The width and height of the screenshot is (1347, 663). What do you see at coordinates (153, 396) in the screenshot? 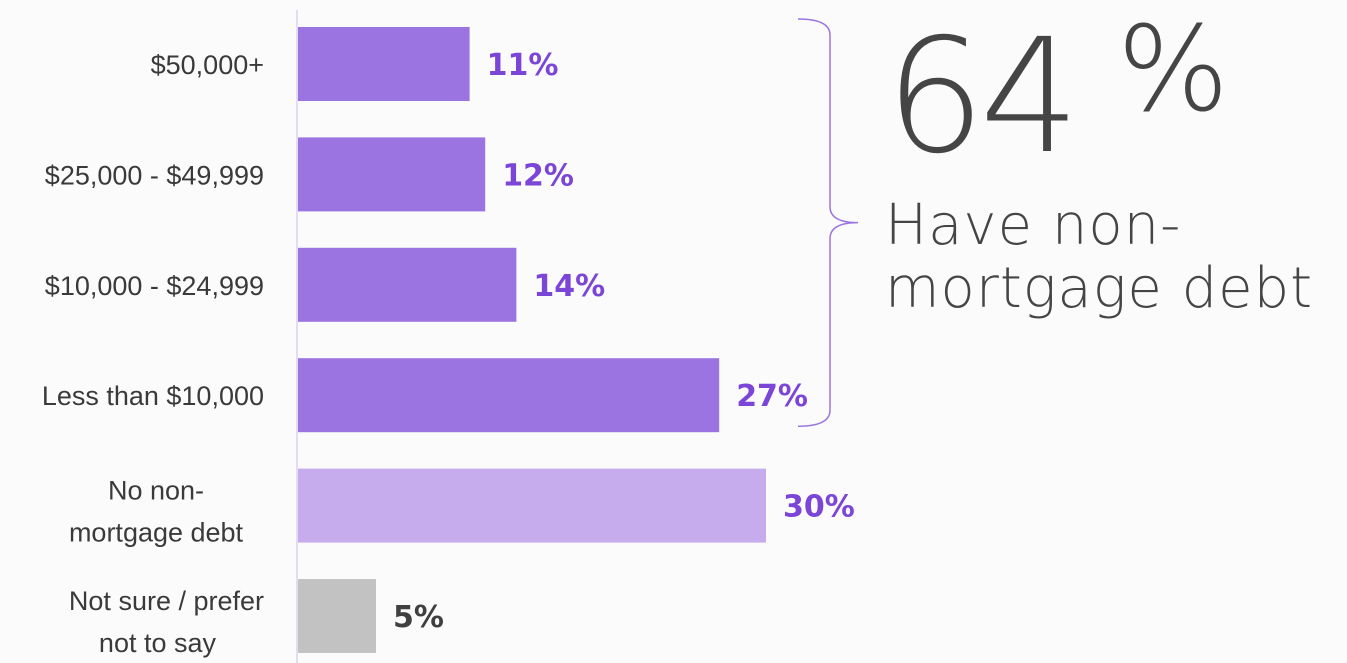
I see `category-label: Less than $10,000` at bounding box center [153, 396].